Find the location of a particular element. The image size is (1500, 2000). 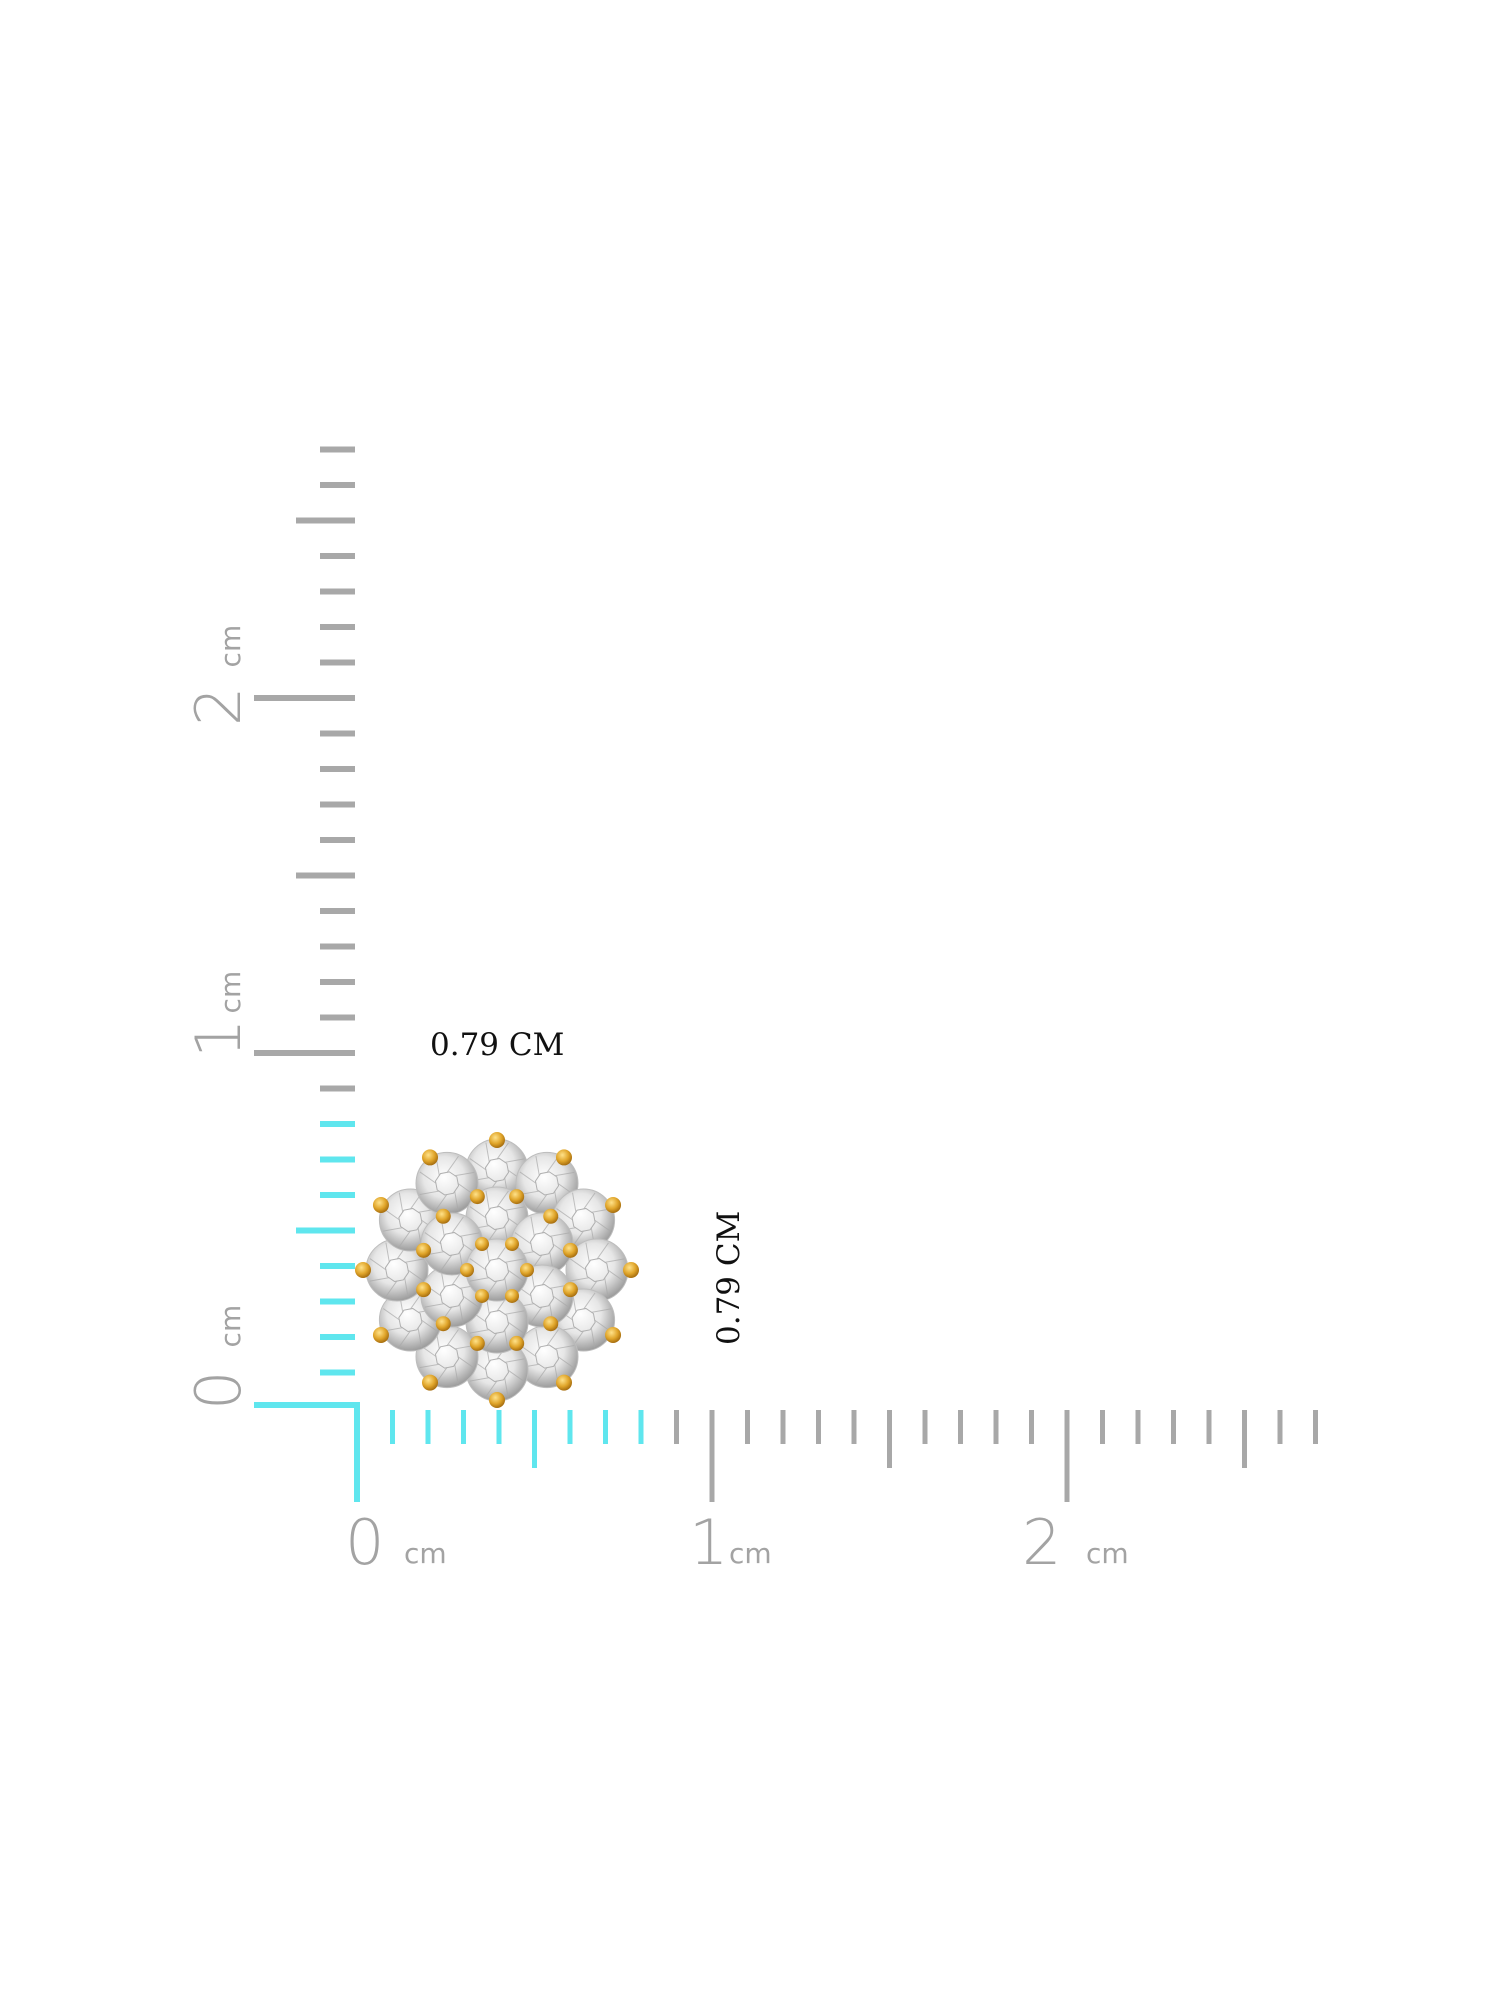

diamond-body is located at coordinates (497, 1270).